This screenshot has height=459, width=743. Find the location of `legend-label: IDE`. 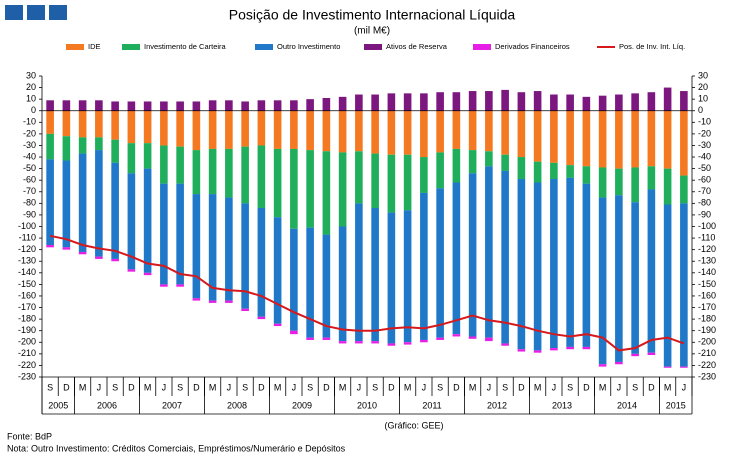

legend-label: IDE is located at coordinates (94, 46).